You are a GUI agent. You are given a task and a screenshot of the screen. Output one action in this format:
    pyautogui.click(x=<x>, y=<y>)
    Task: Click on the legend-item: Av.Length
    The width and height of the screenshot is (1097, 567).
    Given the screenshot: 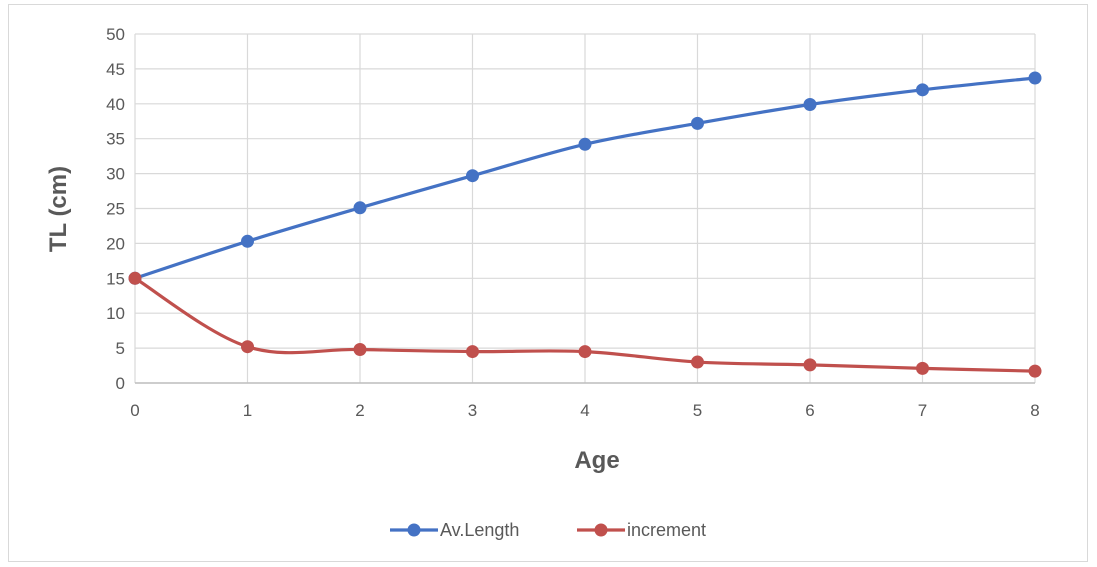 What is the action you would take?
    pyautogui.click(x=454, y=530)
    